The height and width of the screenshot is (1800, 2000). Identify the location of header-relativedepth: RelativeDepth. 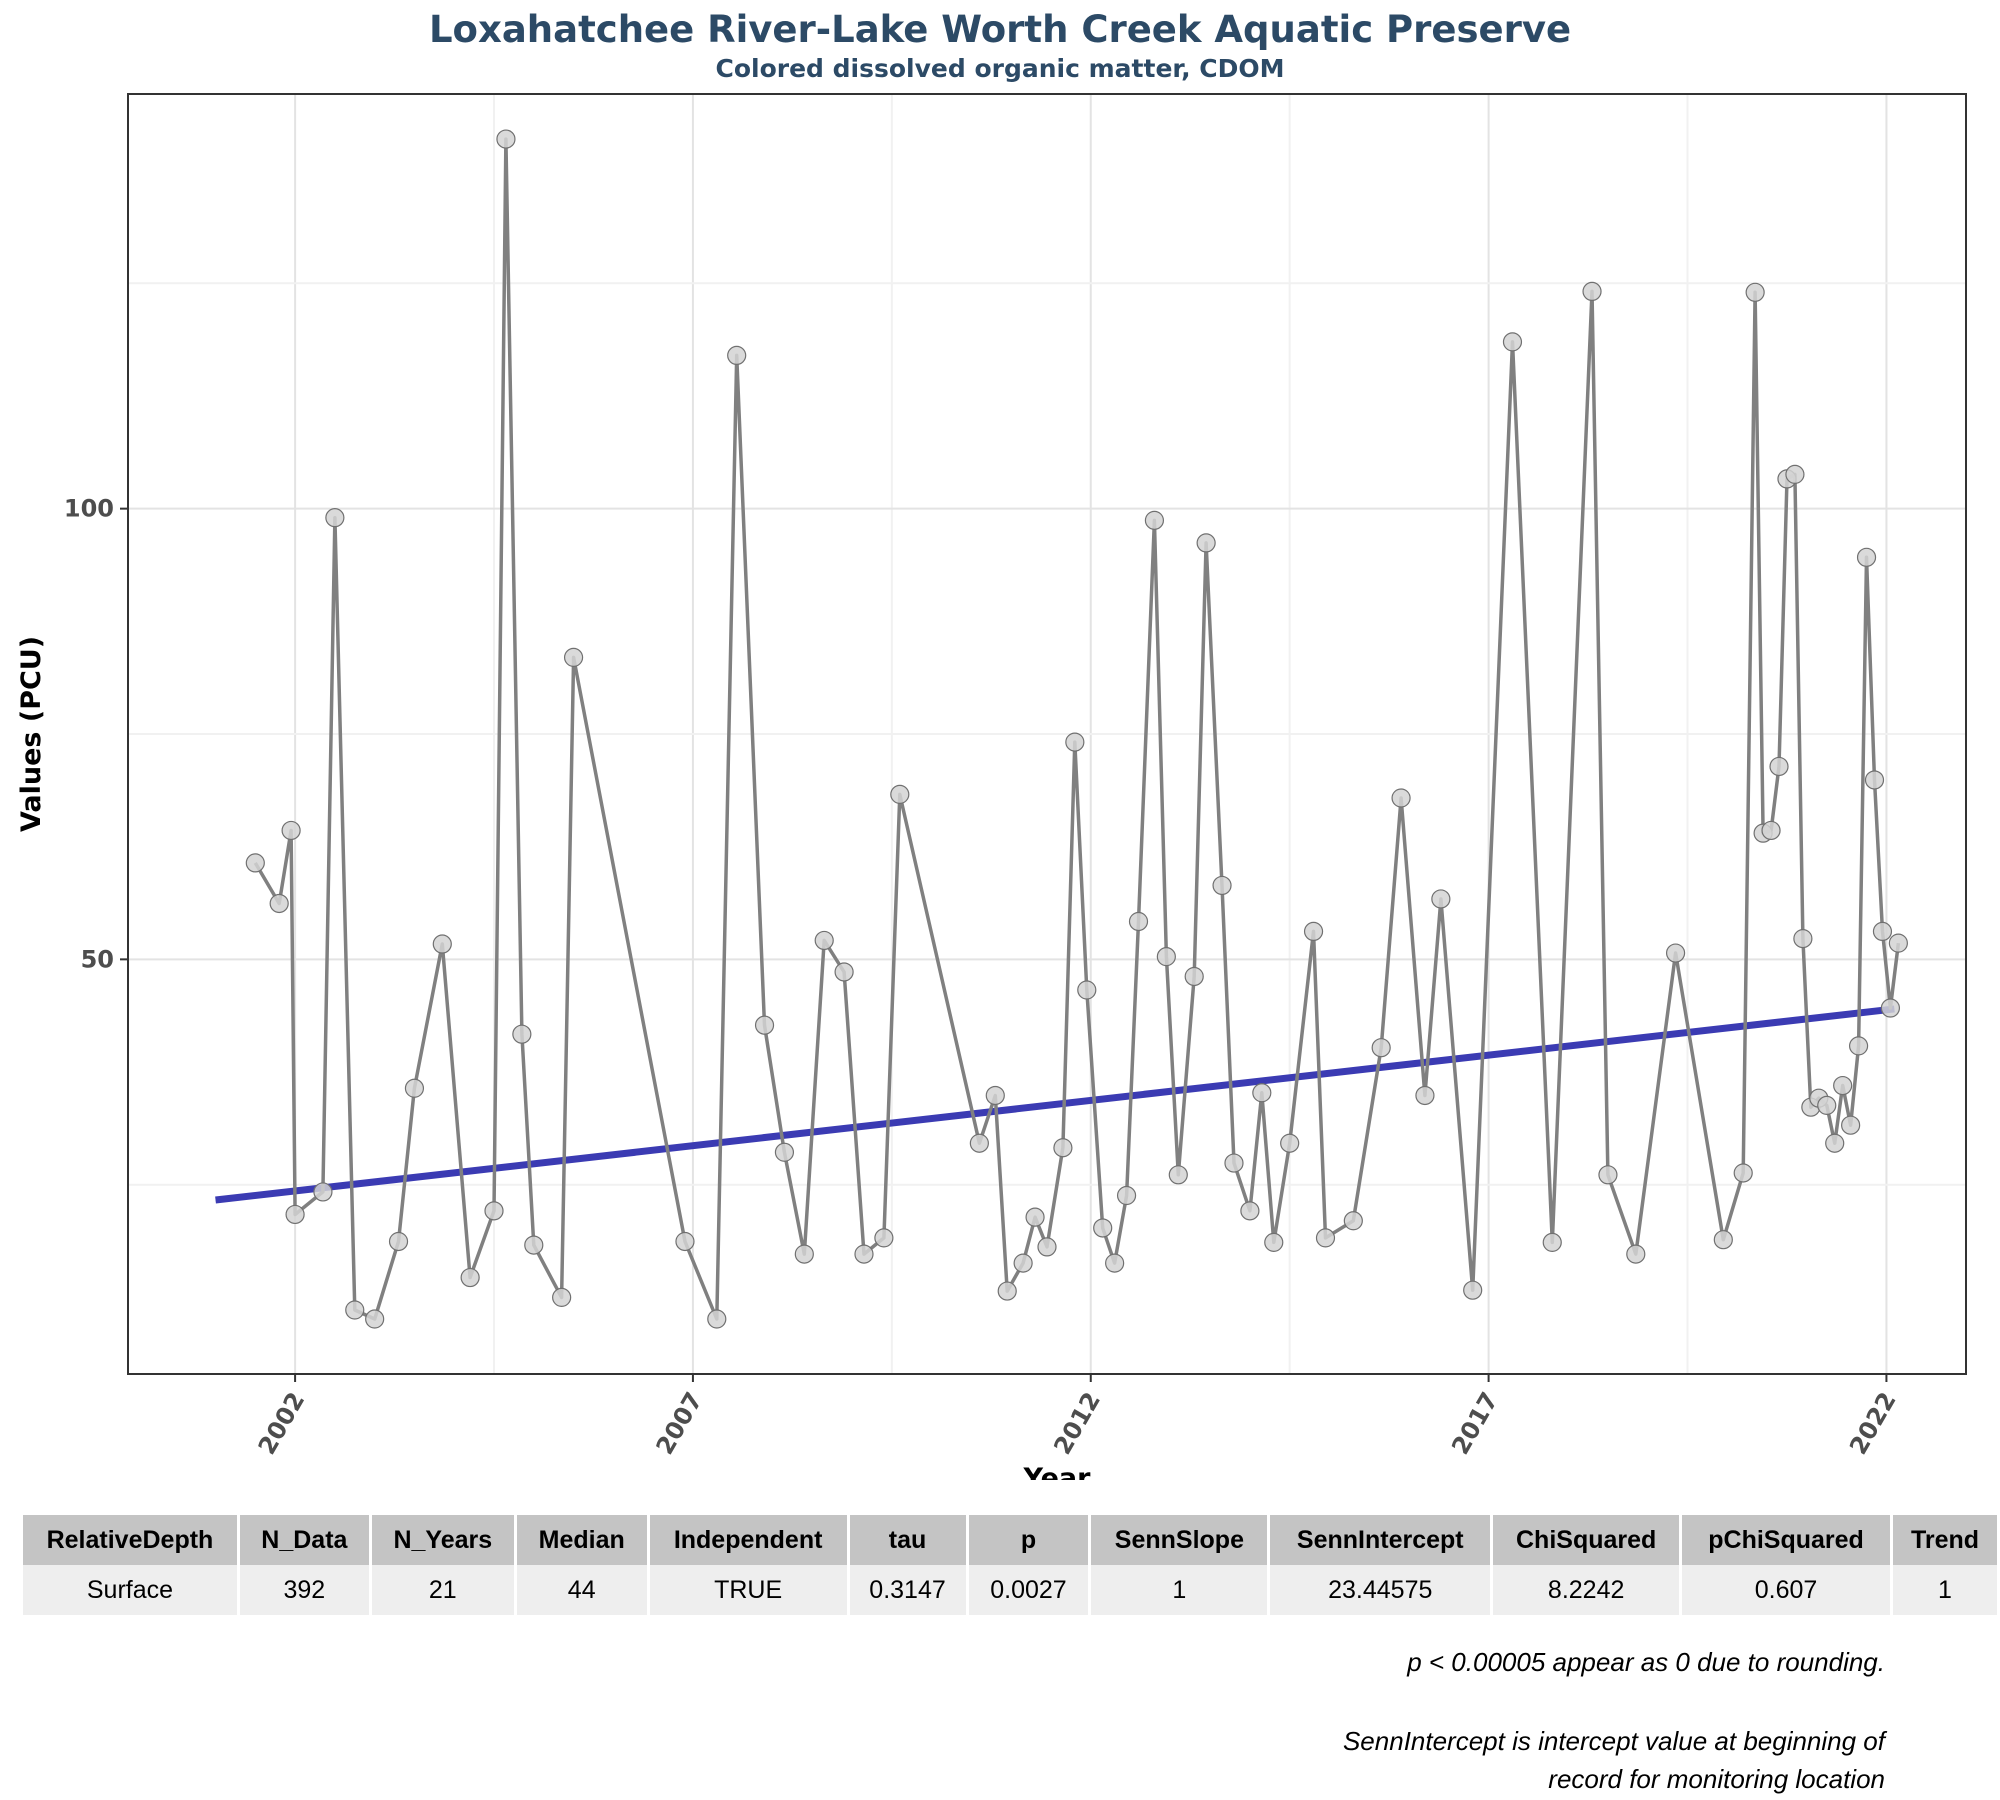
(130, 1540).